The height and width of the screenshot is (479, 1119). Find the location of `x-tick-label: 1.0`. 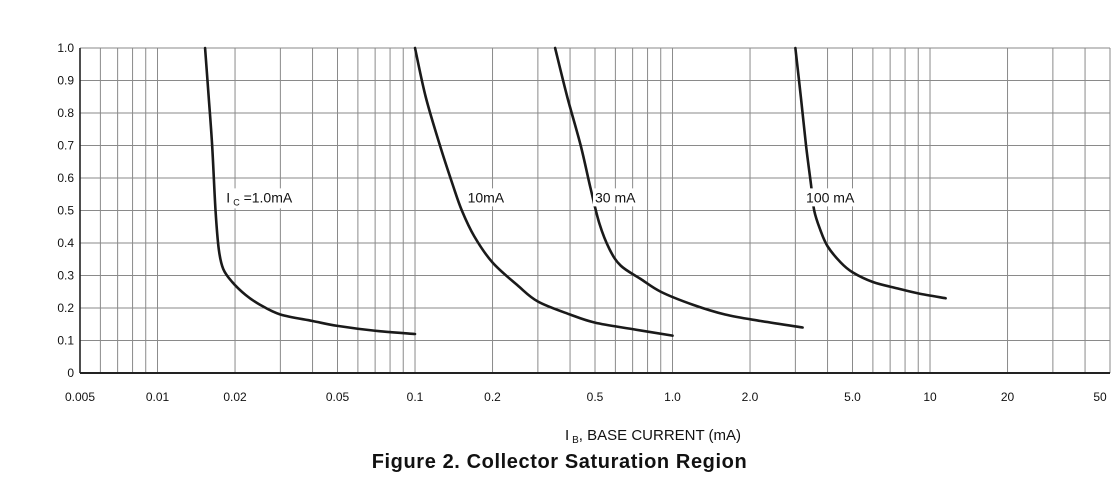

x-tick-label: 1.0 is located at coordinates (672, 397).